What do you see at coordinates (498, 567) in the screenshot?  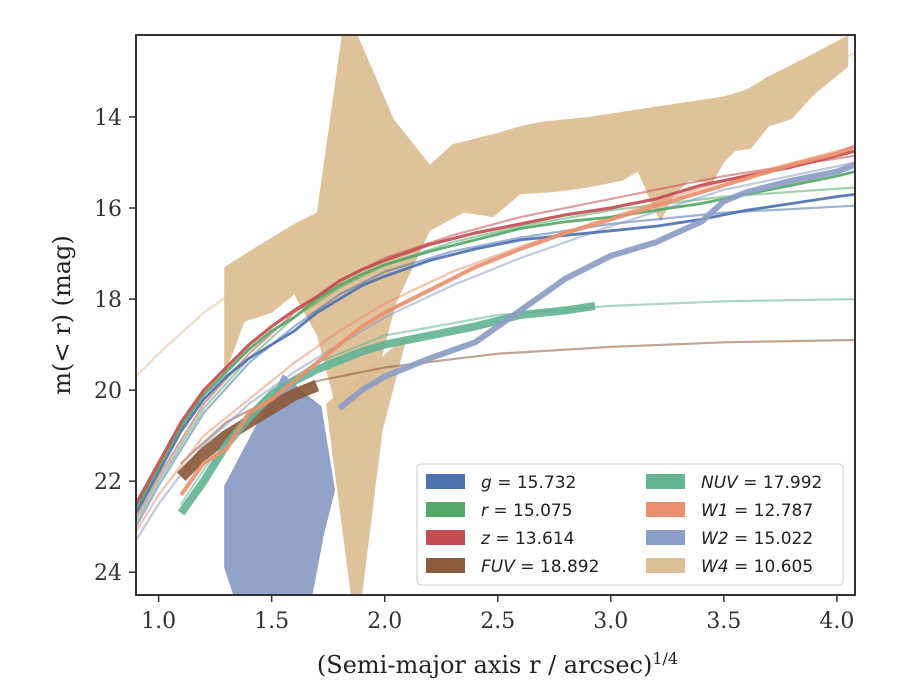 I see `legend-symbol: FUV` at bounding box center [498, 567].